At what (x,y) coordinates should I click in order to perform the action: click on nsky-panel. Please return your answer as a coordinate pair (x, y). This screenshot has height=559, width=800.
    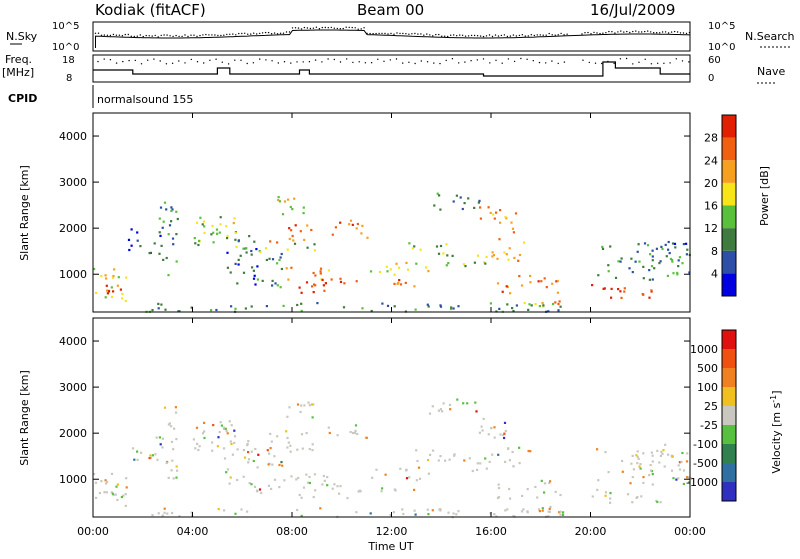
    Looking at the image, I should click on (391, 36).